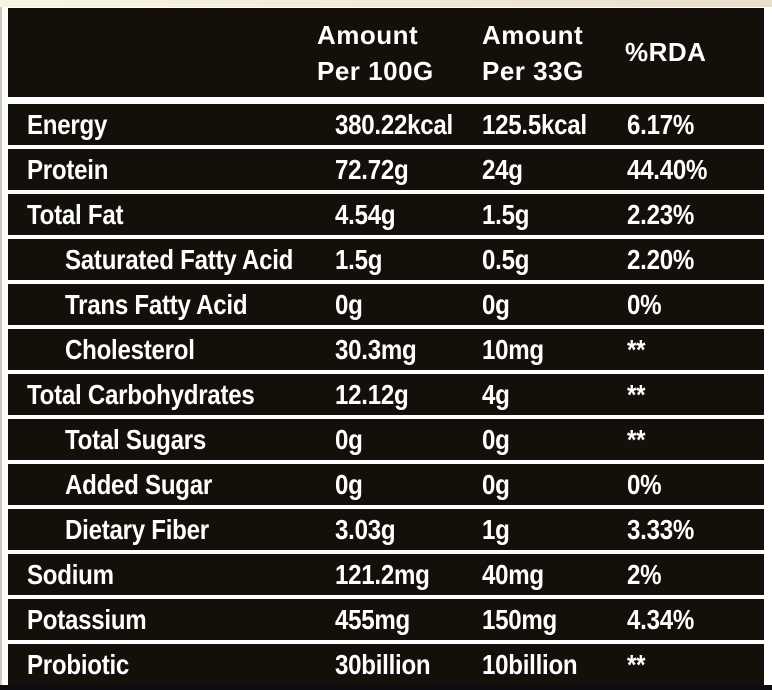 This screenshot has height=690, width=772. What do you see at coordinates (399, 53) in the screenshot?
I see `header-amount-per-100g: Amount Per 100G` at bounding box center [399, 53].